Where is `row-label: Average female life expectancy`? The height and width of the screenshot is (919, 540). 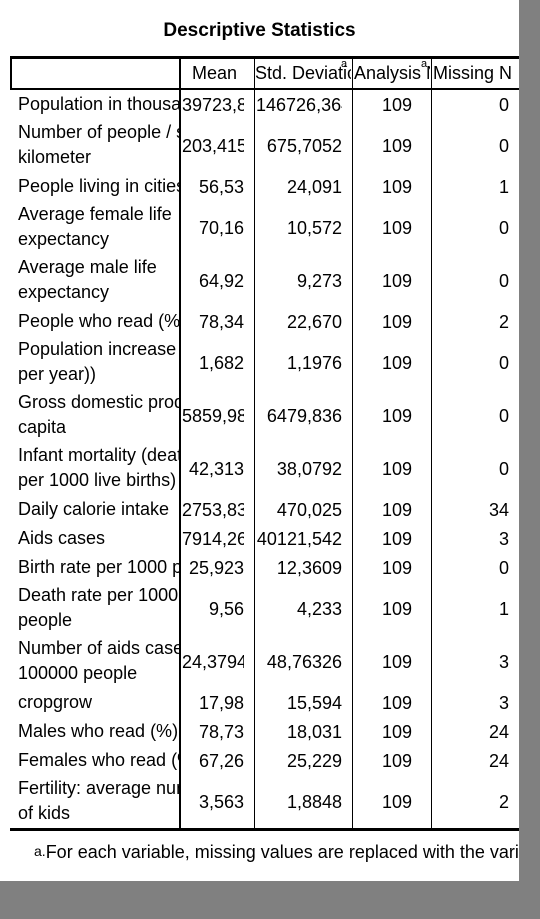 row-label: Average female life expectancy is located at coordinates (99, 227).